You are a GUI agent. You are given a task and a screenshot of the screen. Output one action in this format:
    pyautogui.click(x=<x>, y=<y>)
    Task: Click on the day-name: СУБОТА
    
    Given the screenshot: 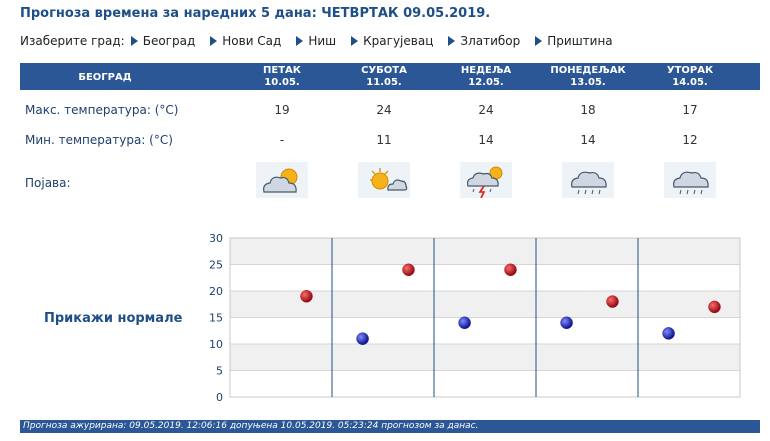 What is the action you would take?
    pyautogui.click(x=384, y=70)
    